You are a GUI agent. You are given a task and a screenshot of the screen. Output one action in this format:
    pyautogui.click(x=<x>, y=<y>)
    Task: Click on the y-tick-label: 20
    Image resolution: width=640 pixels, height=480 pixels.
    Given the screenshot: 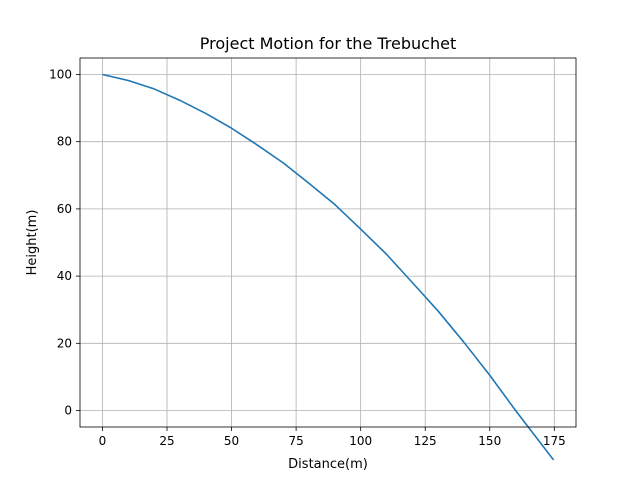 What is the action you would take?
    pyautogui.click(x=64, y=343)
    